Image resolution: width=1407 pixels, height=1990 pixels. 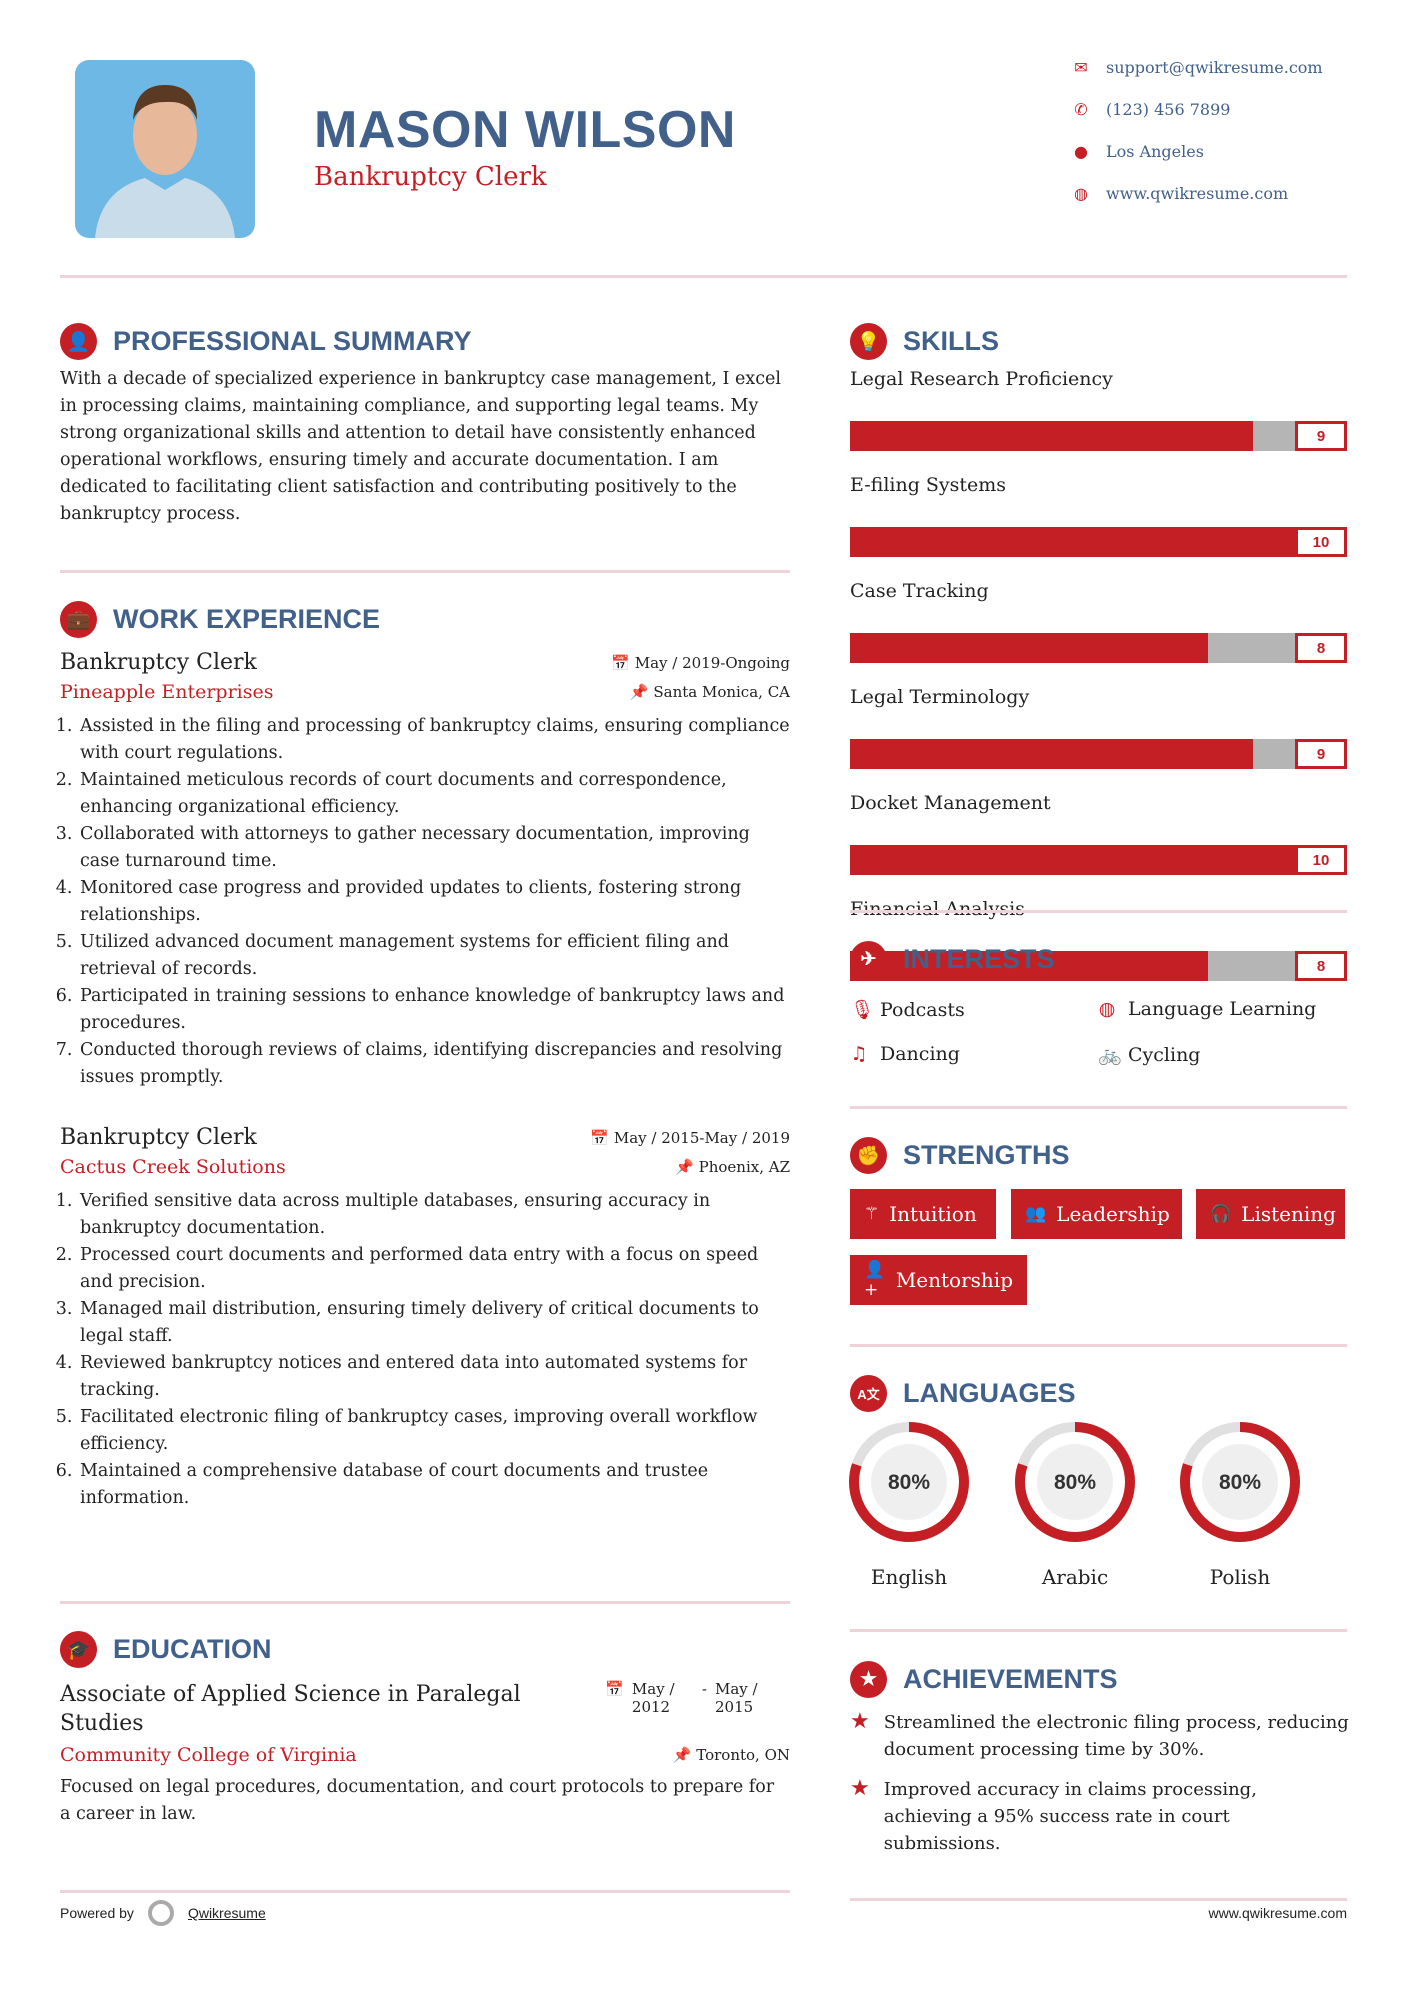 I want to click on interest-item: ◍ Language Learning, so click(x=1207, y=1009).